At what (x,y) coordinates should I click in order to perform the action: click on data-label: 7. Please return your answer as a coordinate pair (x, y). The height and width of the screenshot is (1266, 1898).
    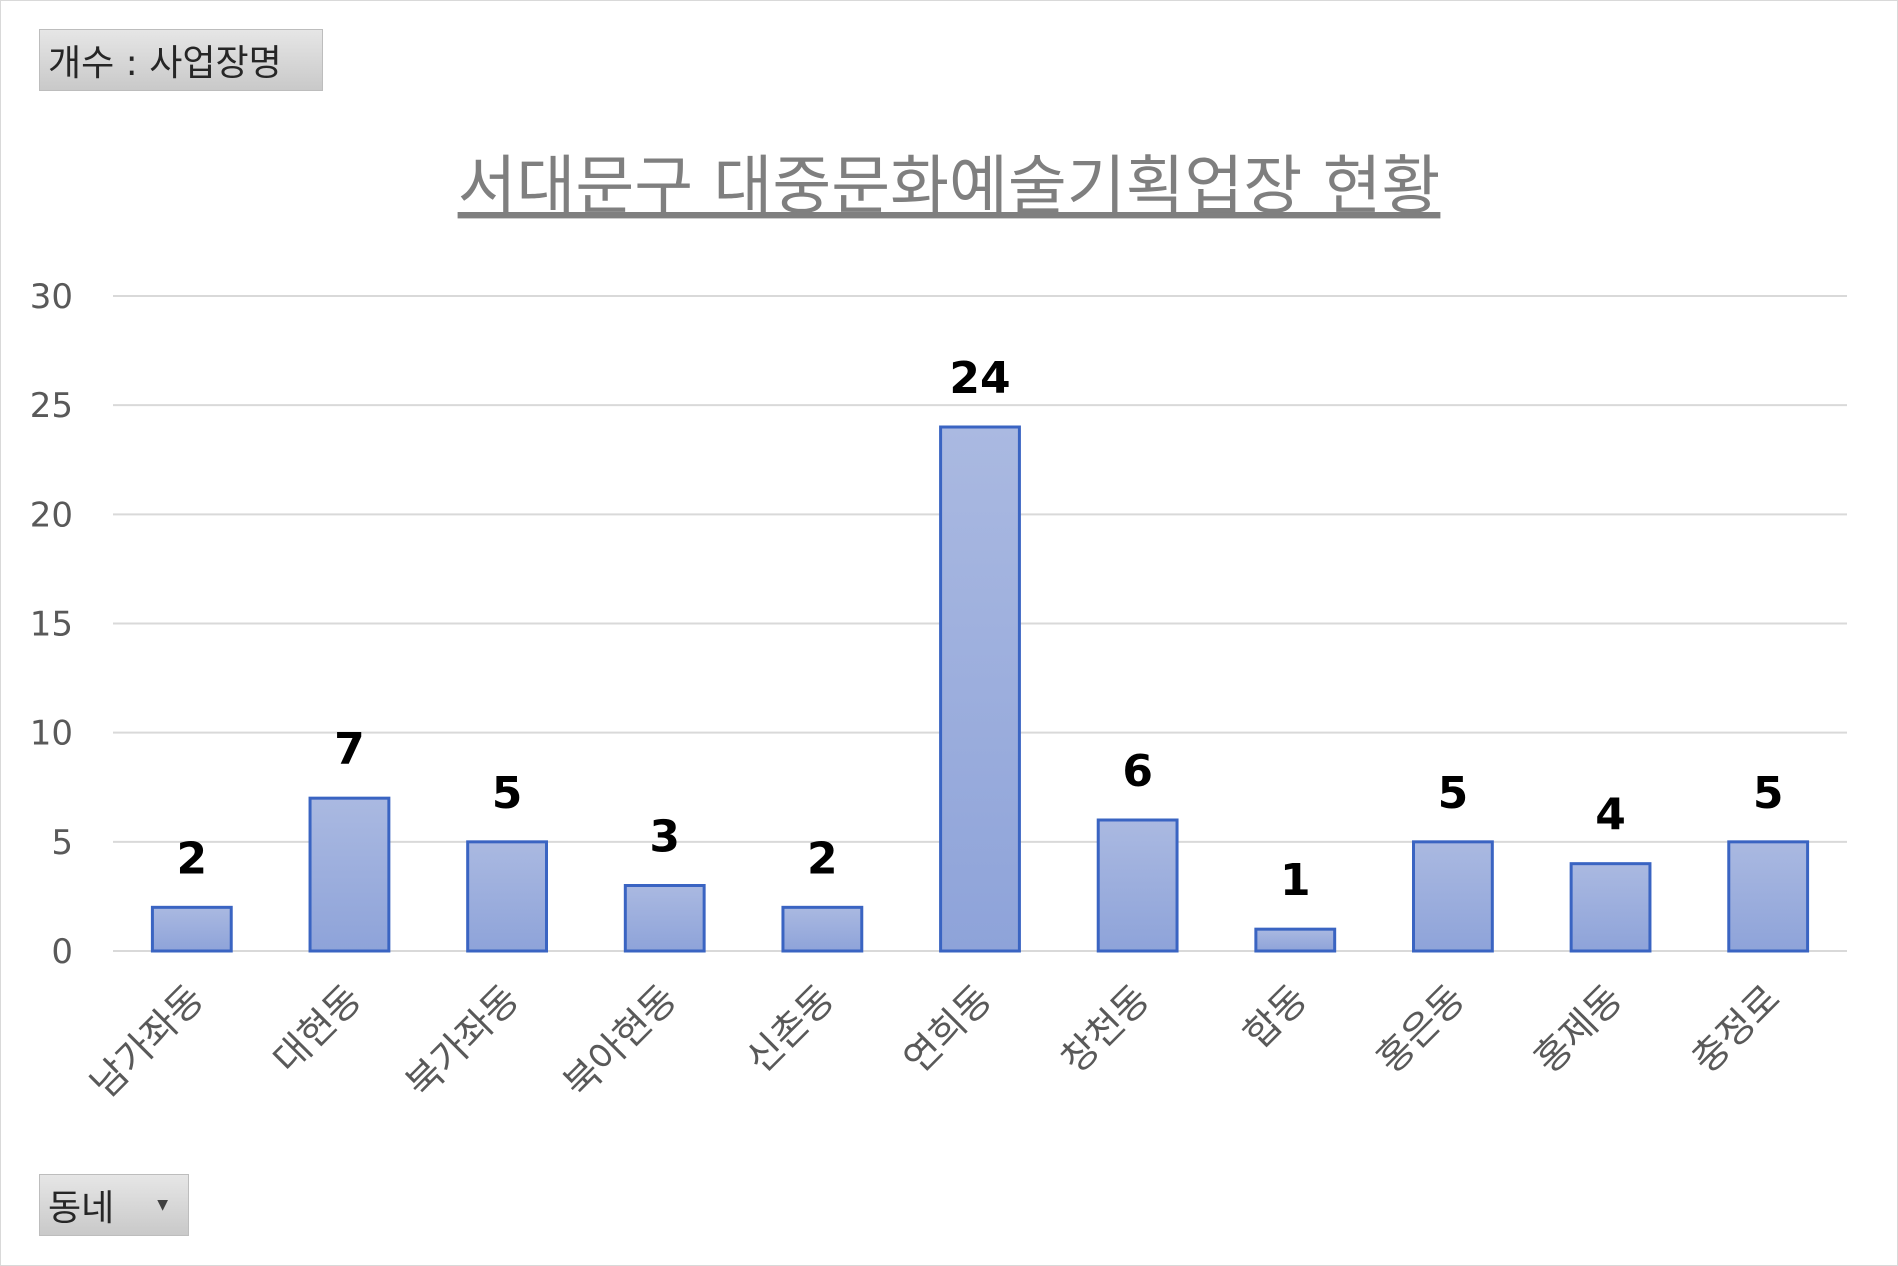
    Looking at the image, I should click on (349, 749).